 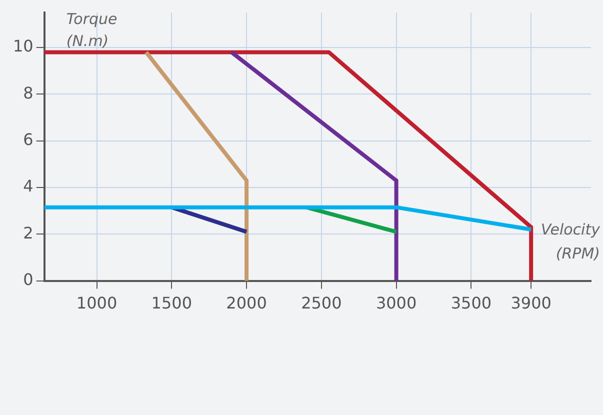 I want to click on x-tick-label: 1000, so click(x=97, y=303).